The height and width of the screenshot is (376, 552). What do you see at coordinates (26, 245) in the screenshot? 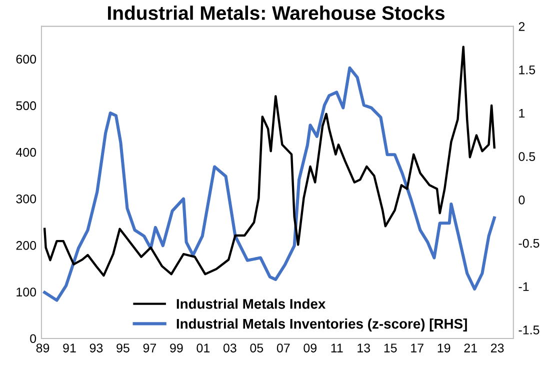
I see `y-tick-label: 200` at bounding box center [26, 245].